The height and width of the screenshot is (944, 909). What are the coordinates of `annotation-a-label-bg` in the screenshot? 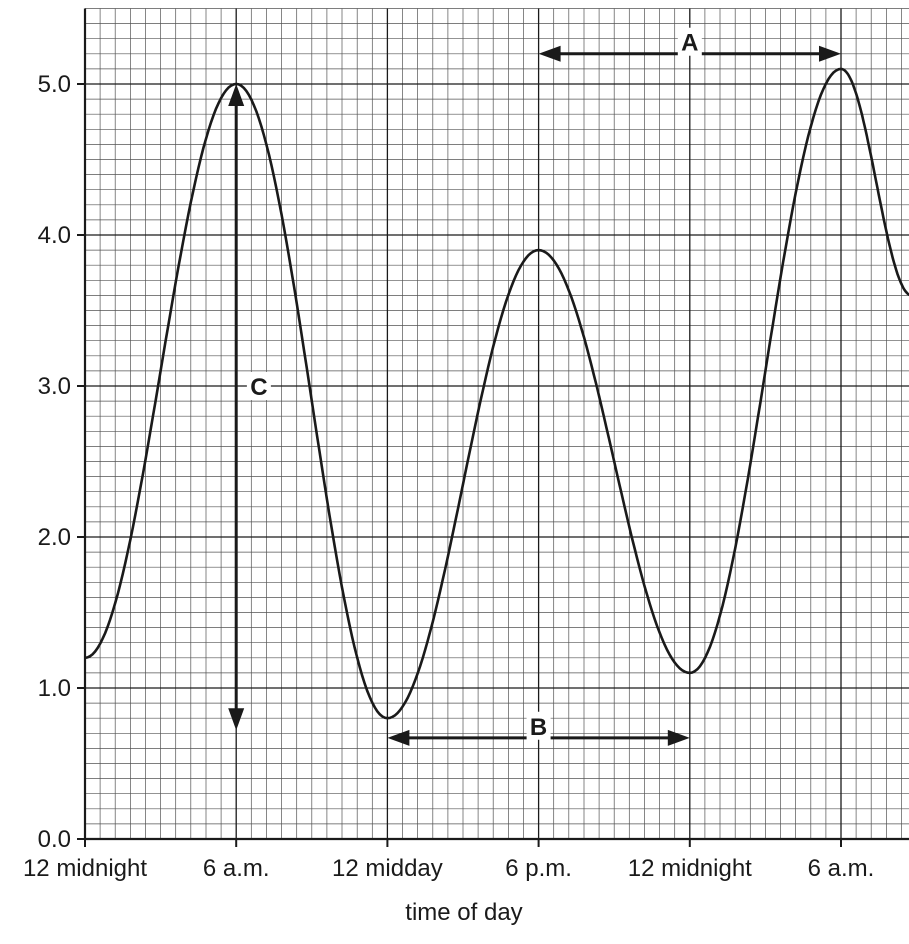 It's located at (689, 41).